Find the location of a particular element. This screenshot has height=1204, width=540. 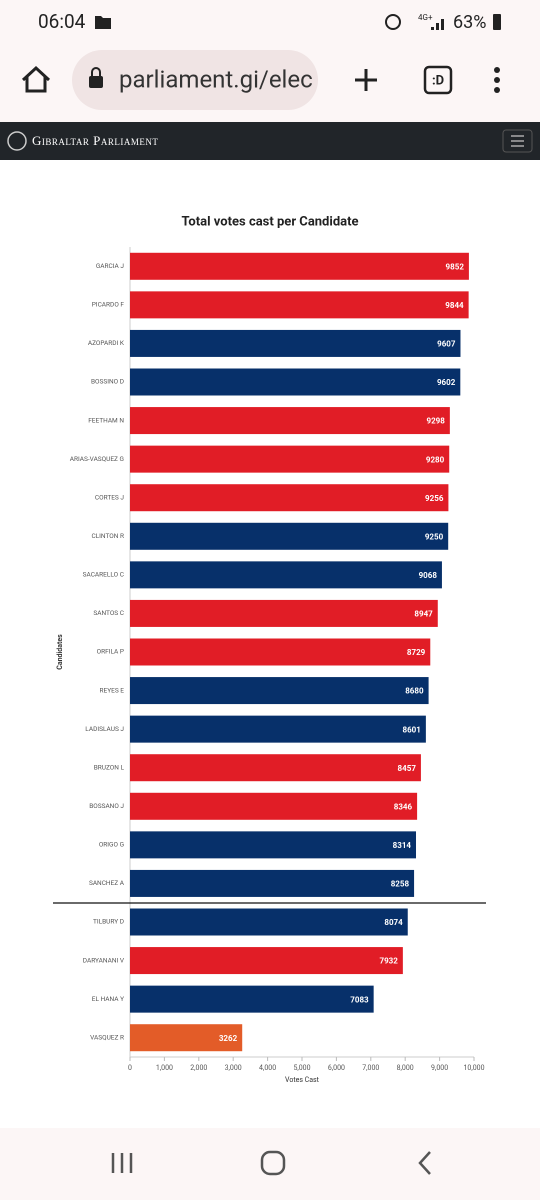

value-label: 8729 is located at coordinates (416, 652).